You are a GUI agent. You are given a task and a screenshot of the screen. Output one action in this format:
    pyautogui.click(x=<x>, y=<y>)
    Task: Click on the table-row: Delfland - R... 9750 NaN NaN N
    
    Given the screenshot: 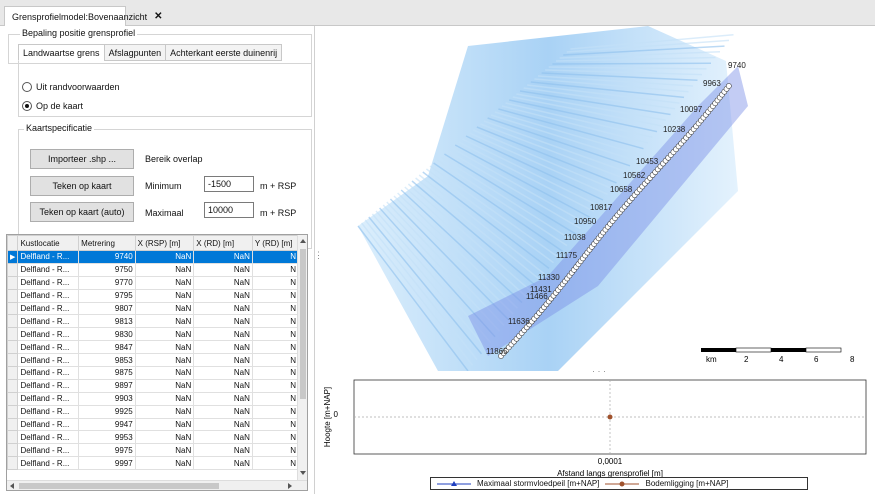 What is the action you would take?
    pyautogui.click(x=153, y=269)
    